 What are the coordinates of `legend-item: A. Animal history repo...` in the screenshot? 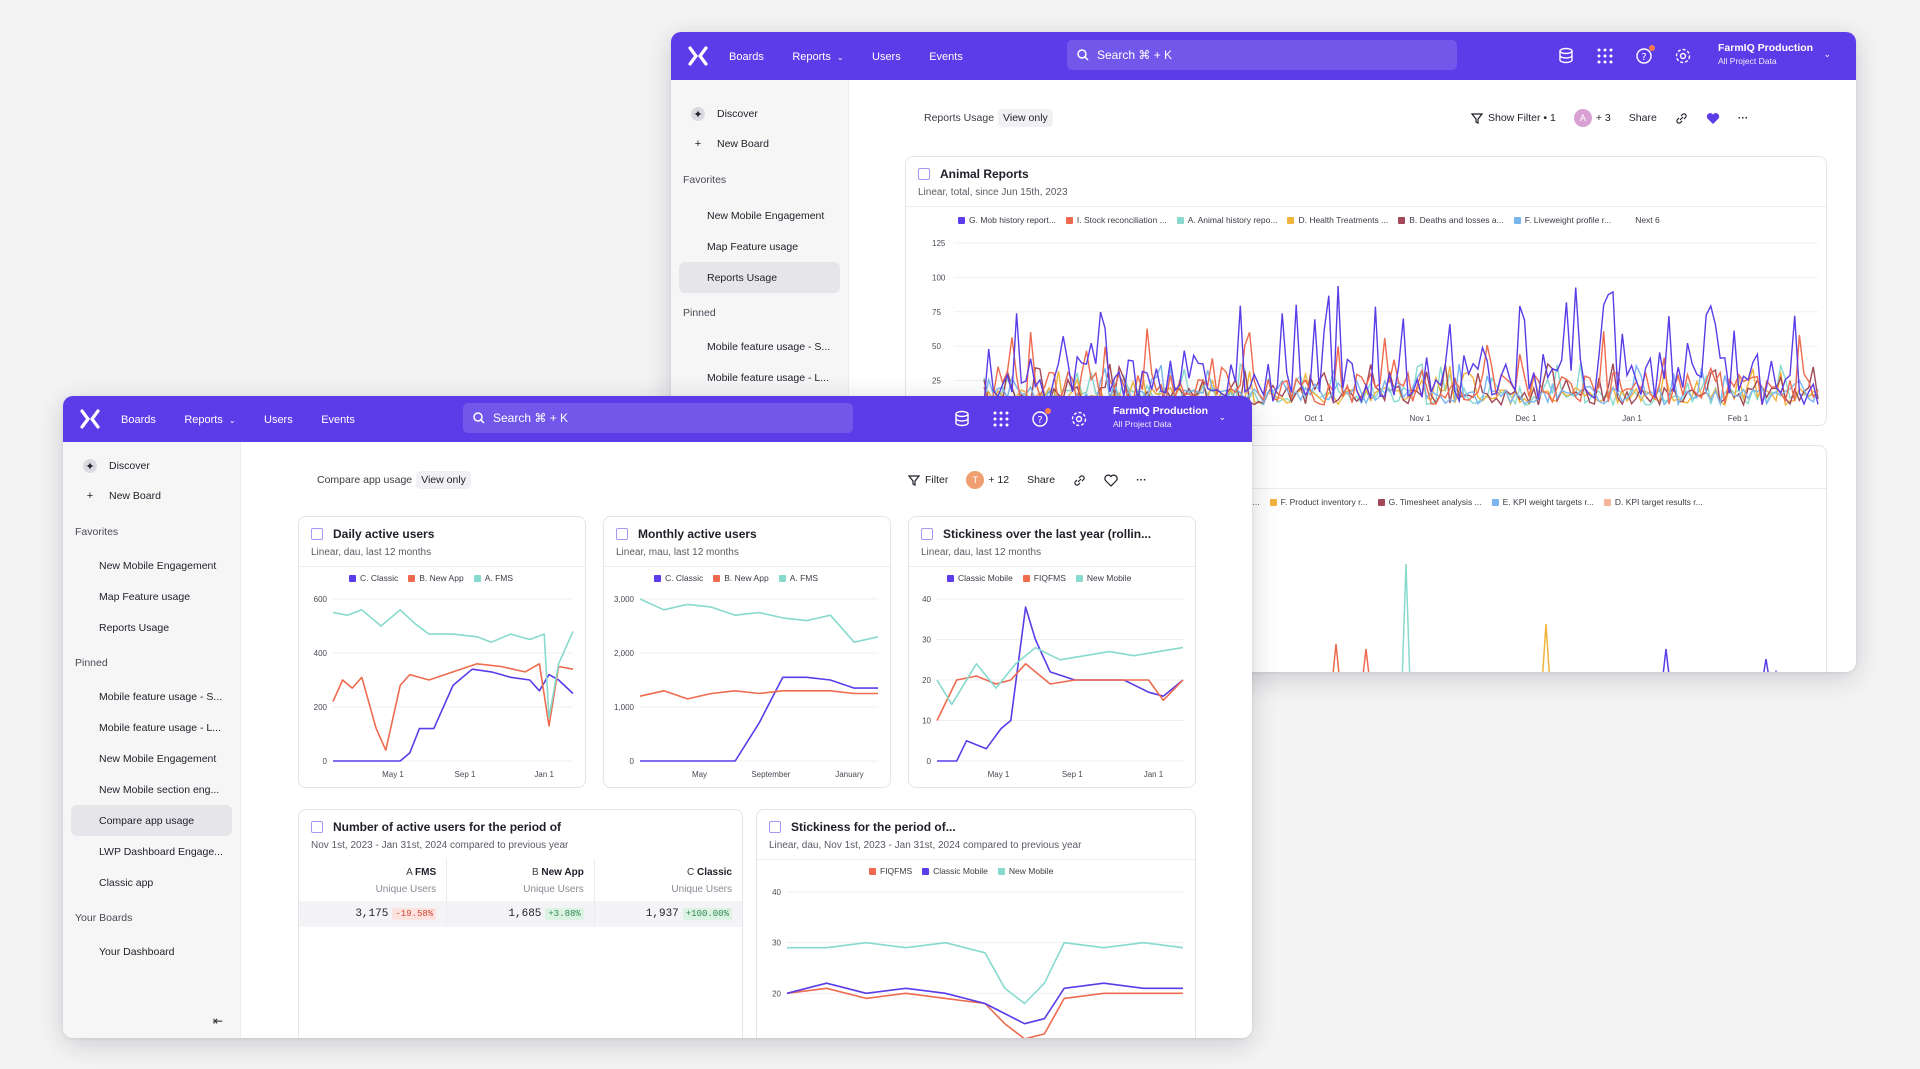 It's located at (1226, 220).